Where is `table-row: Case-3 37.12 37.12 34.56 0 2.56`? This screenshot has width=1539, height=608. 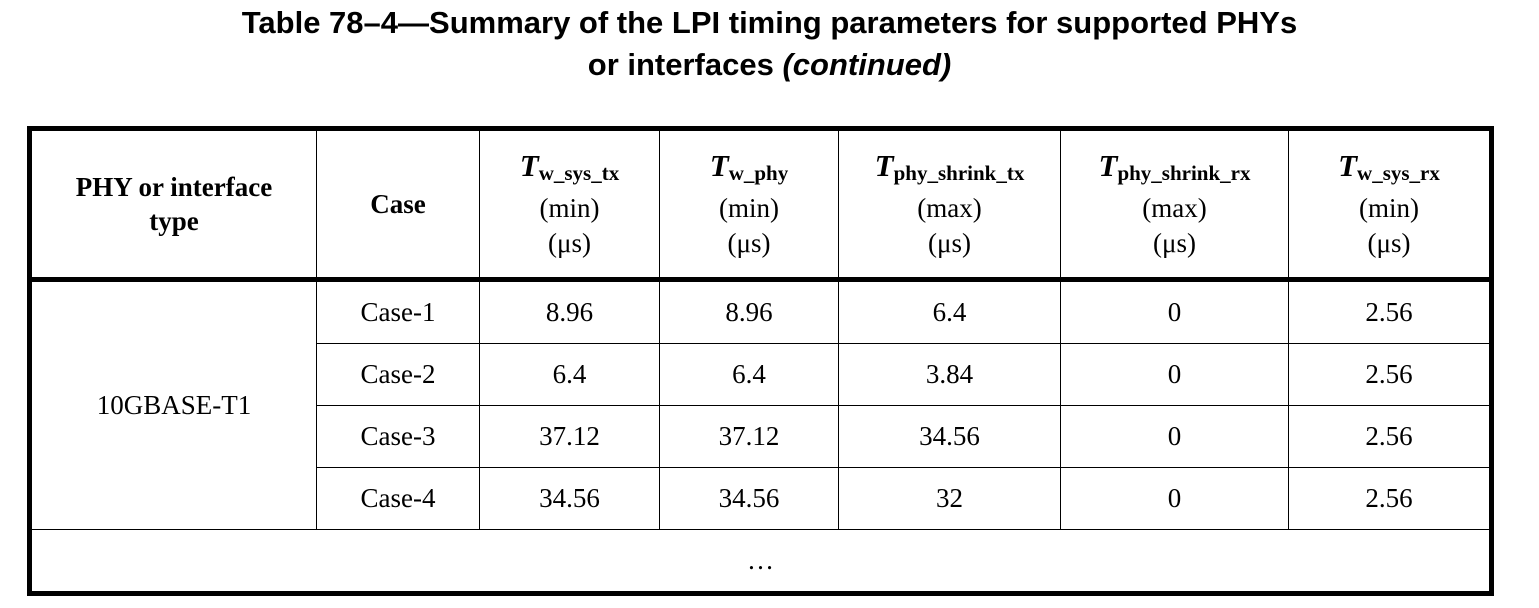
table-row: Case-3 37.12 37.12 34.56 0 2.56 is located at coordinates (761, 436).